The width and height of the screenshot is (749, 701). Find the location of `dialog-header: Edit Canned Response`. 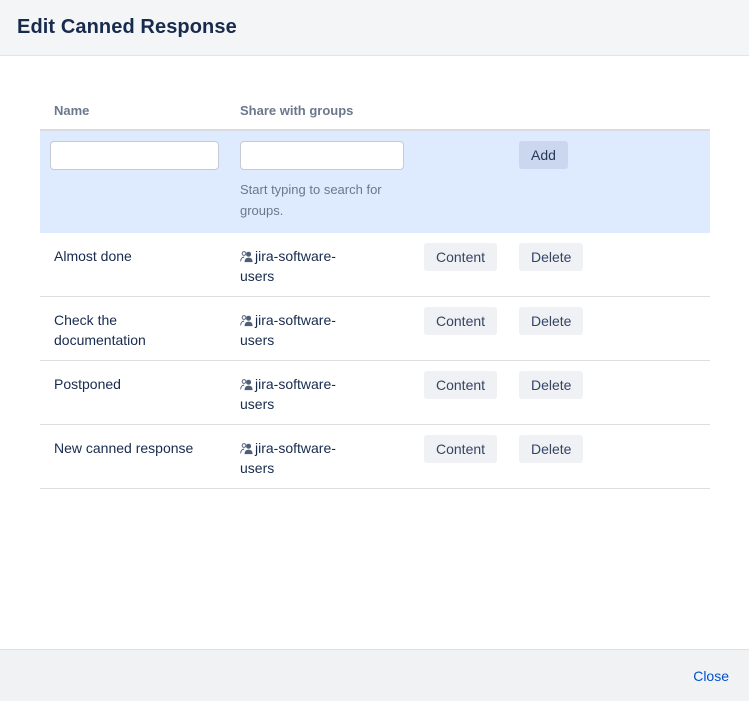

dialog-header: Edit Canned Response is located at coordinates (374, 28).